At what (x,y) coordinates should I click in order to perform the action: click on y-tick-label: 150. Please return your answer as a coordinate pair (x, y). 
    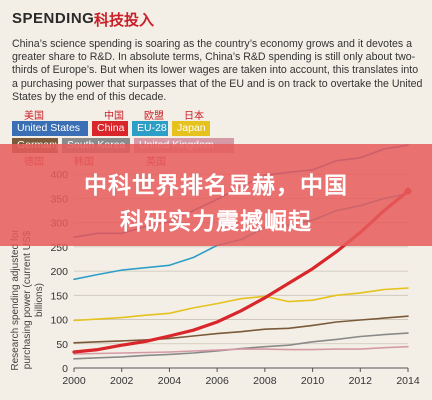
    Looking at the image, I should click on (59, 296).